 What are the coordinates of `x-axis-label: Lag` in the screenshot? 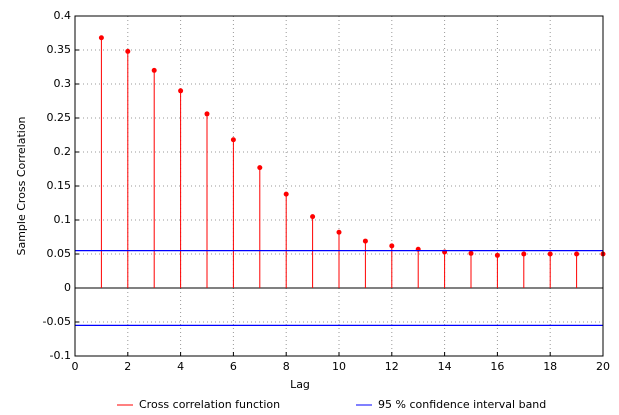 It's located at (300, 384).